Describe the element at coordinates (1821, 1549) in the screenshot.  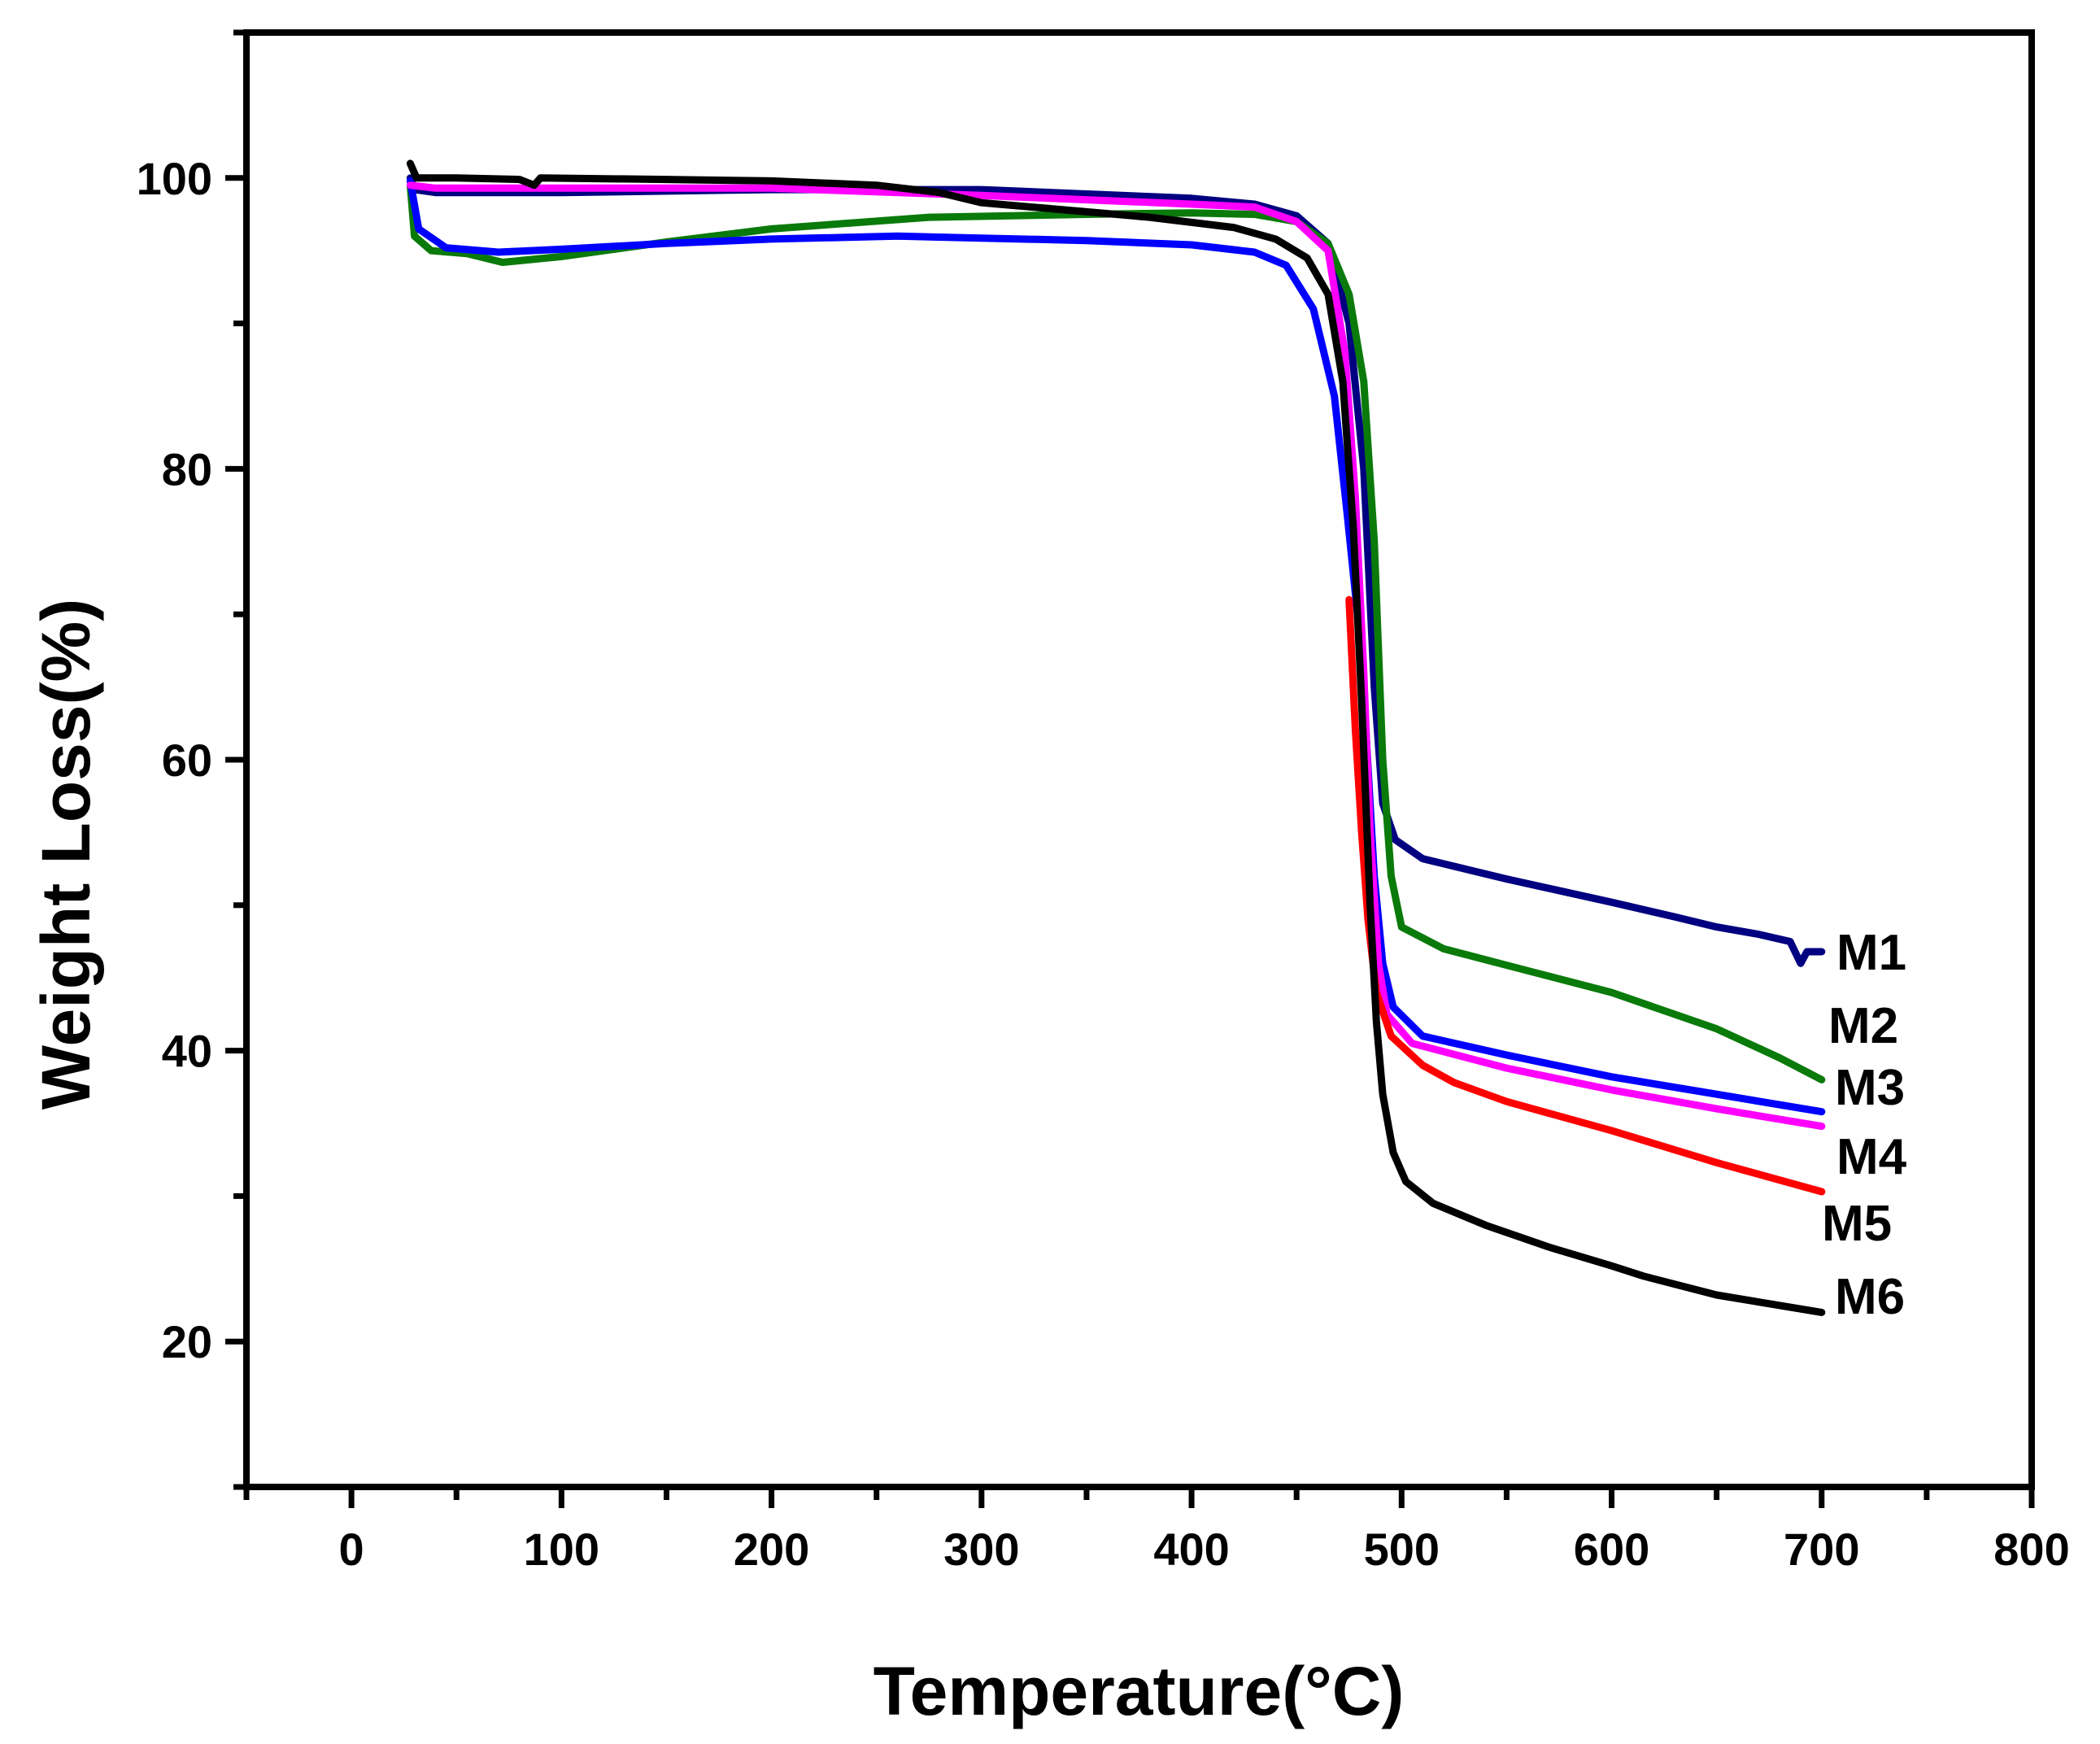
I see `x-tick-label: 700` at that location.